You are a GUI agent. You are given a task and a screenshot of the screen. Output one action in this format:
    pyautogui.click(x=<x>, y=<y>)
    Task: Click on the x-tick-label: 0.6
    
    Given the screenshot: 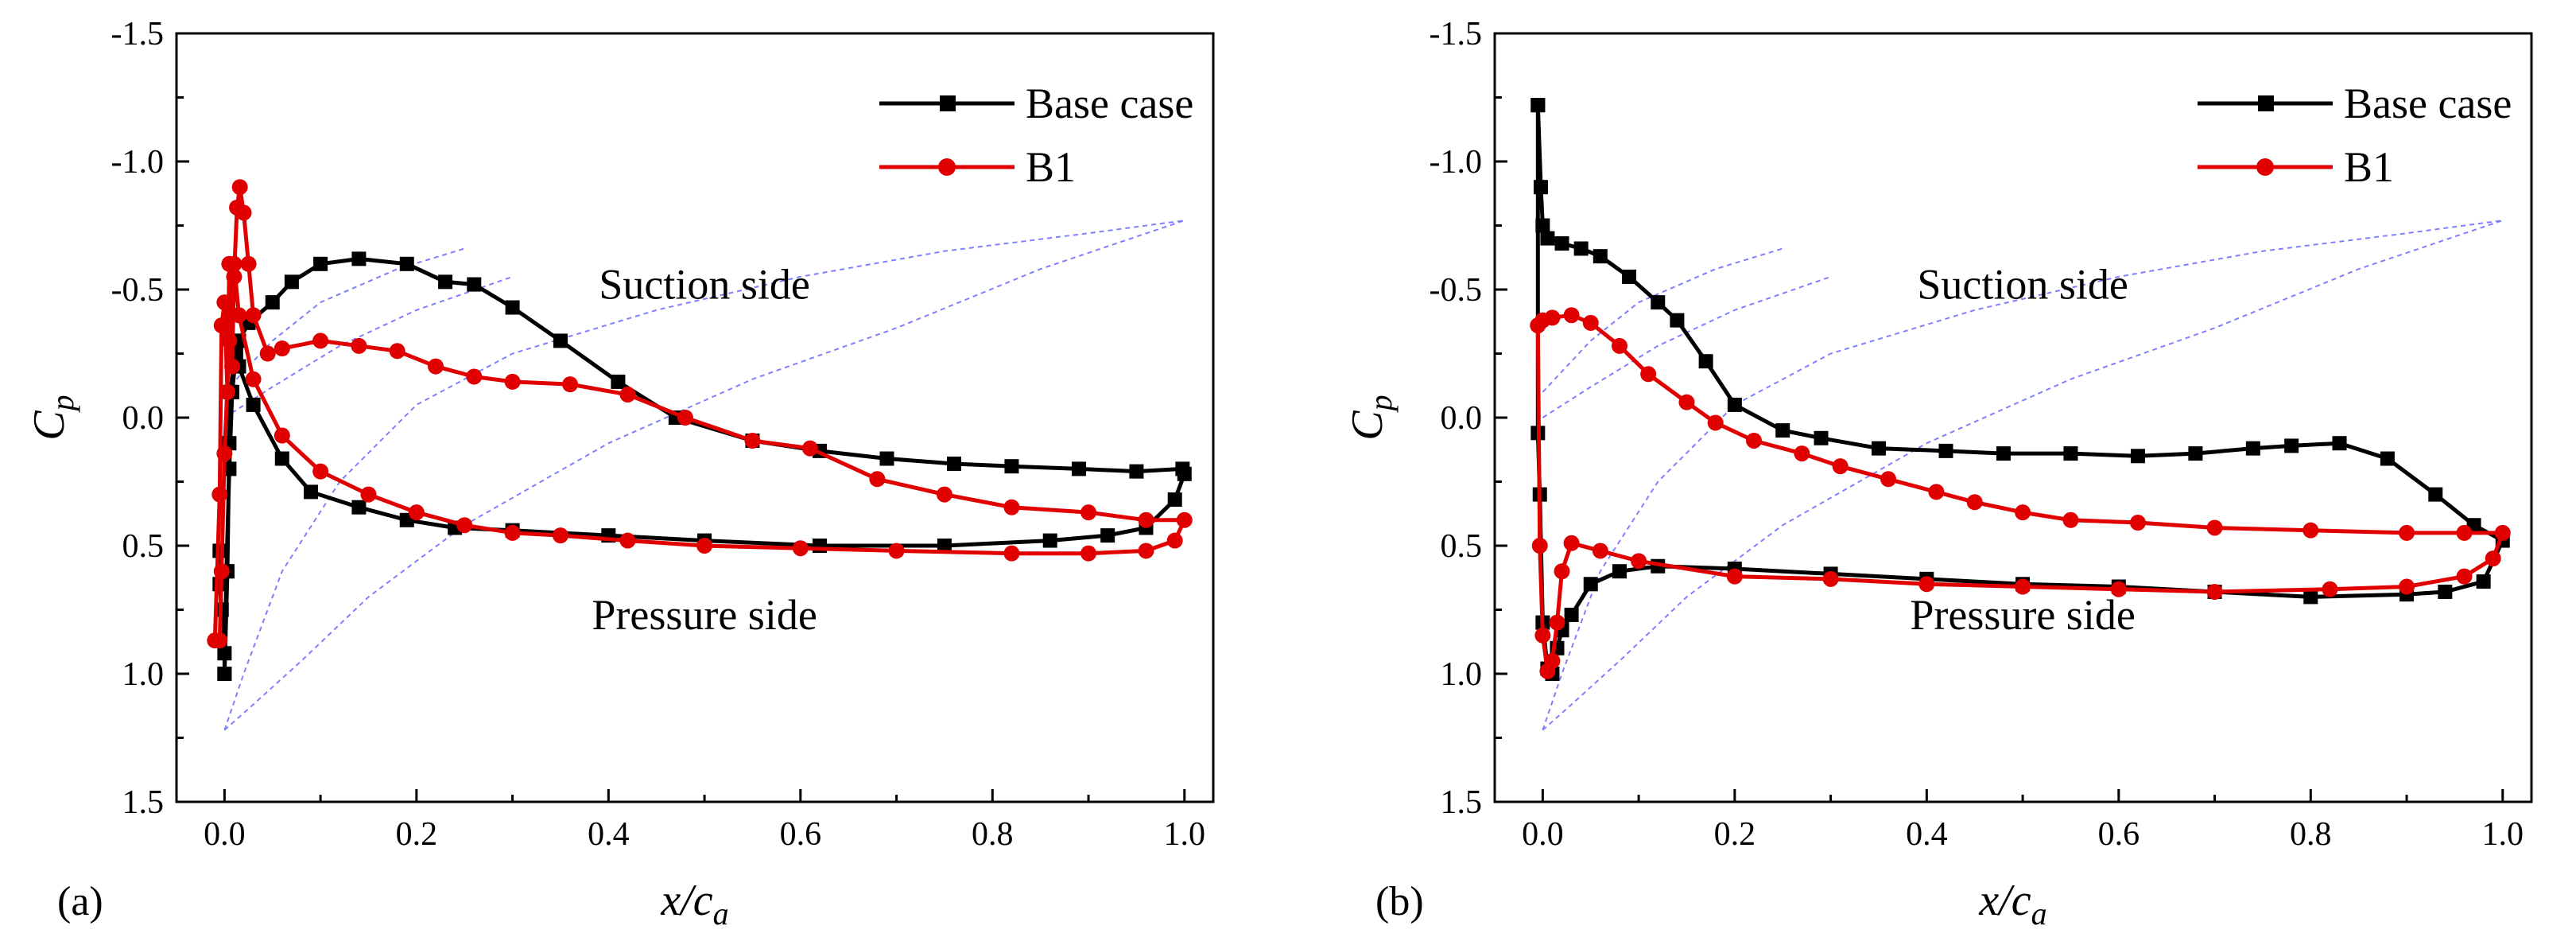 What is the action you would take?
    pyautogui.click(x=2119, y=834)
    